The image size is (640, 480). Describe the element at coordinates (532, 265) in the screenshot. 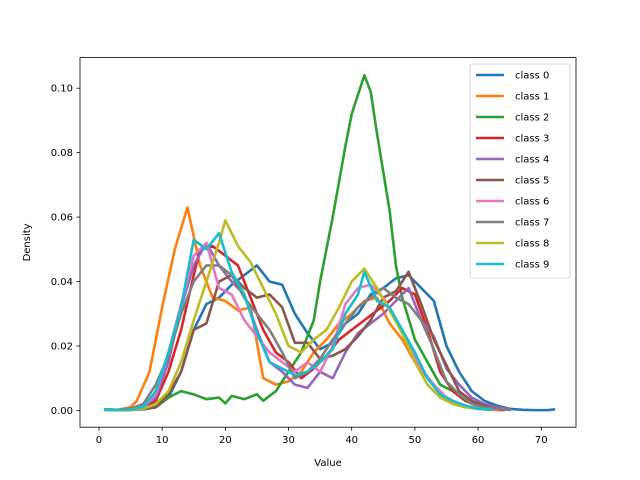

I see `legend-label-9: class 9` at that location.